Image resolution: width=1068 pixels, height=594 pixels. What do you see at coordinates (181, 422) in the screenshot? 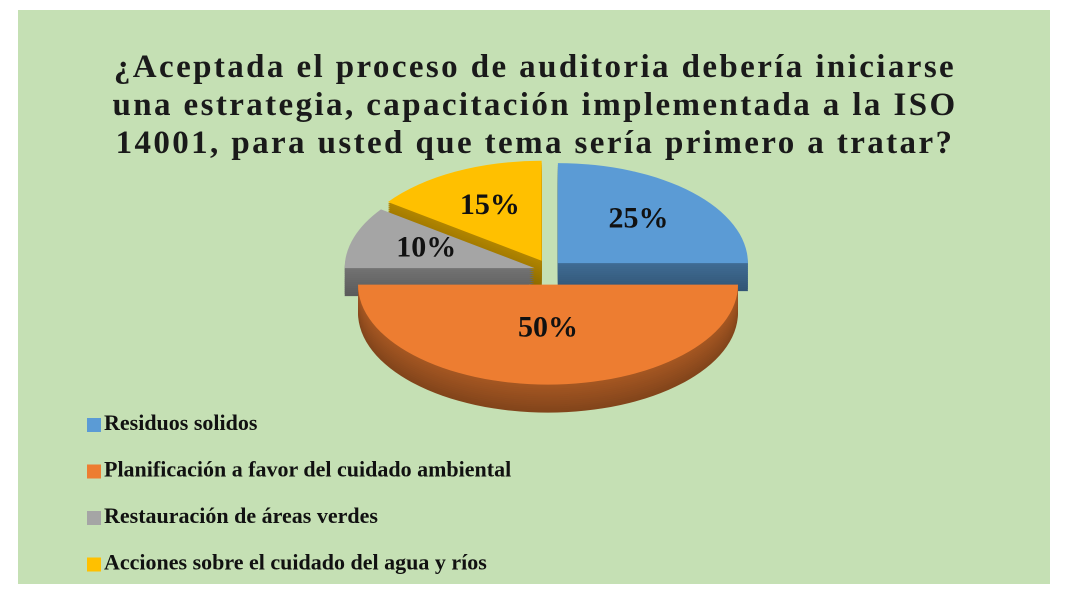
I see `legend-label: Residuos solidos` at bounding box center [181, 422].